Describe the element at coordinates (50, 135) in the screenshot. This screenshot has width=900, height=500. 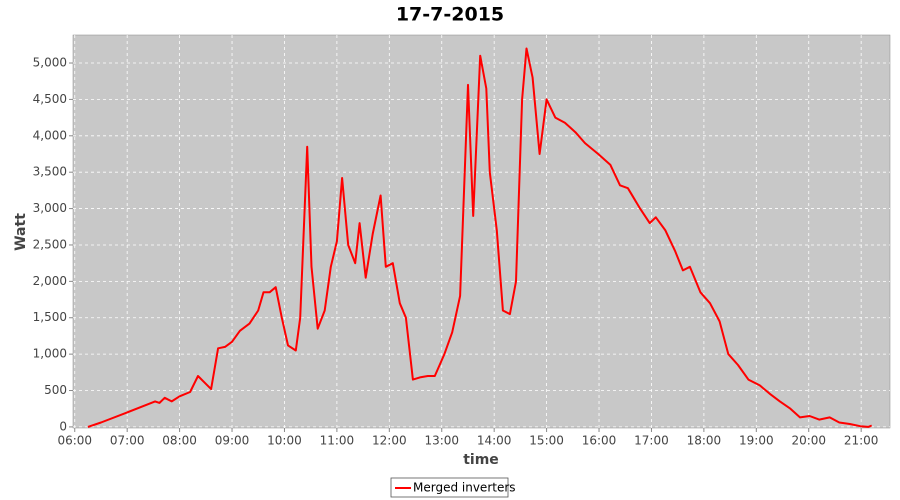
I see `y-tick-label: 4,000` at that location.